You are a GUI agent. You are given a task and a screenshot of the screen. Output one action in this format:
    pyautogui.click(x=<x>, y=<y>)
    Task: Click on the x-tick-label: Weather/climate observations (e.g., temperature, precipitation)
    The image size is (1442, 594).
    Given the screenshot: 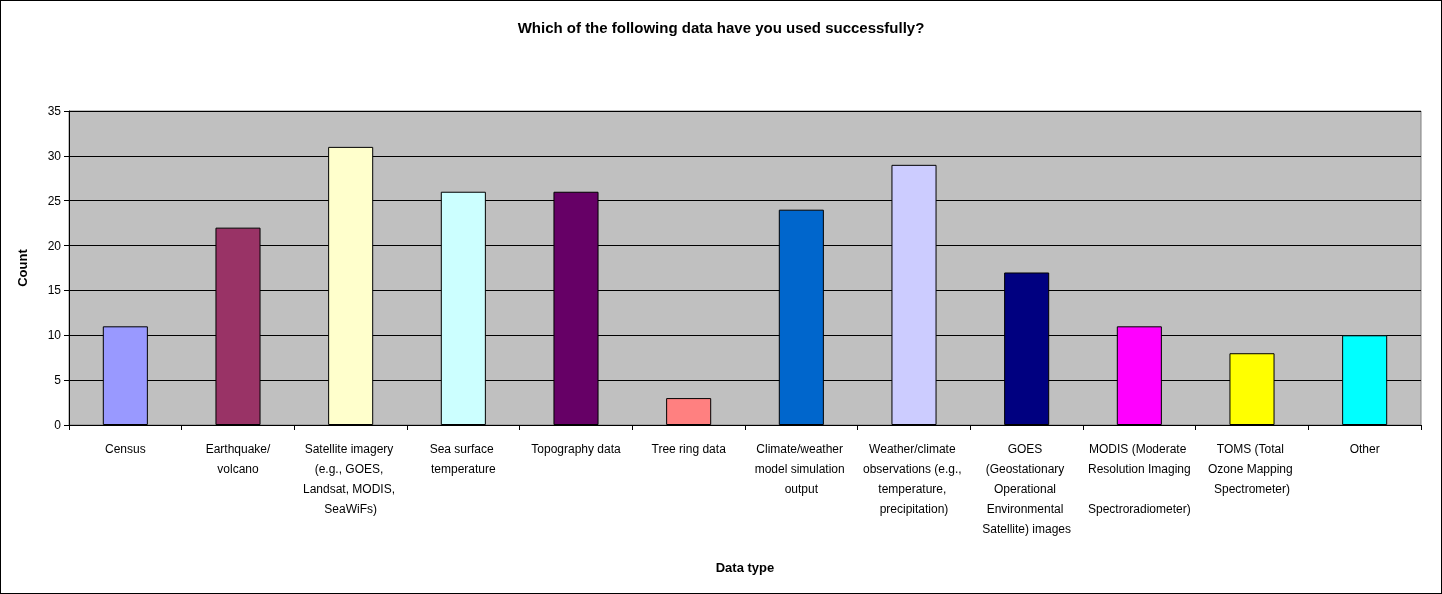 What is the action you would take?
    pyautogui.click(x=914, y=479)
    